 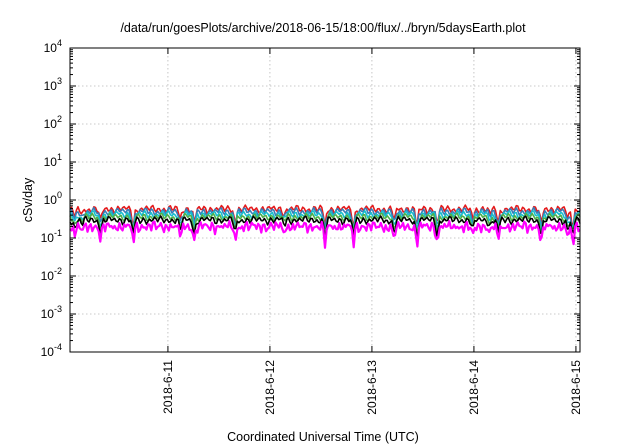 I want to click on y-tick-label: 10⁻¹, so click(x=51, y=236).